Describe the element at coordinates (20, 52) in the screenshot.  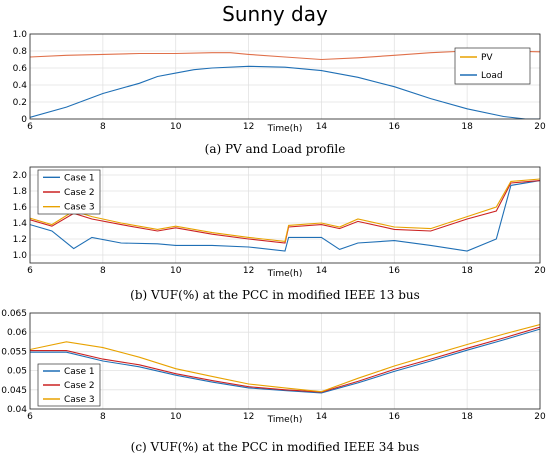
I see `y-tick-label: 0.8` at that location.